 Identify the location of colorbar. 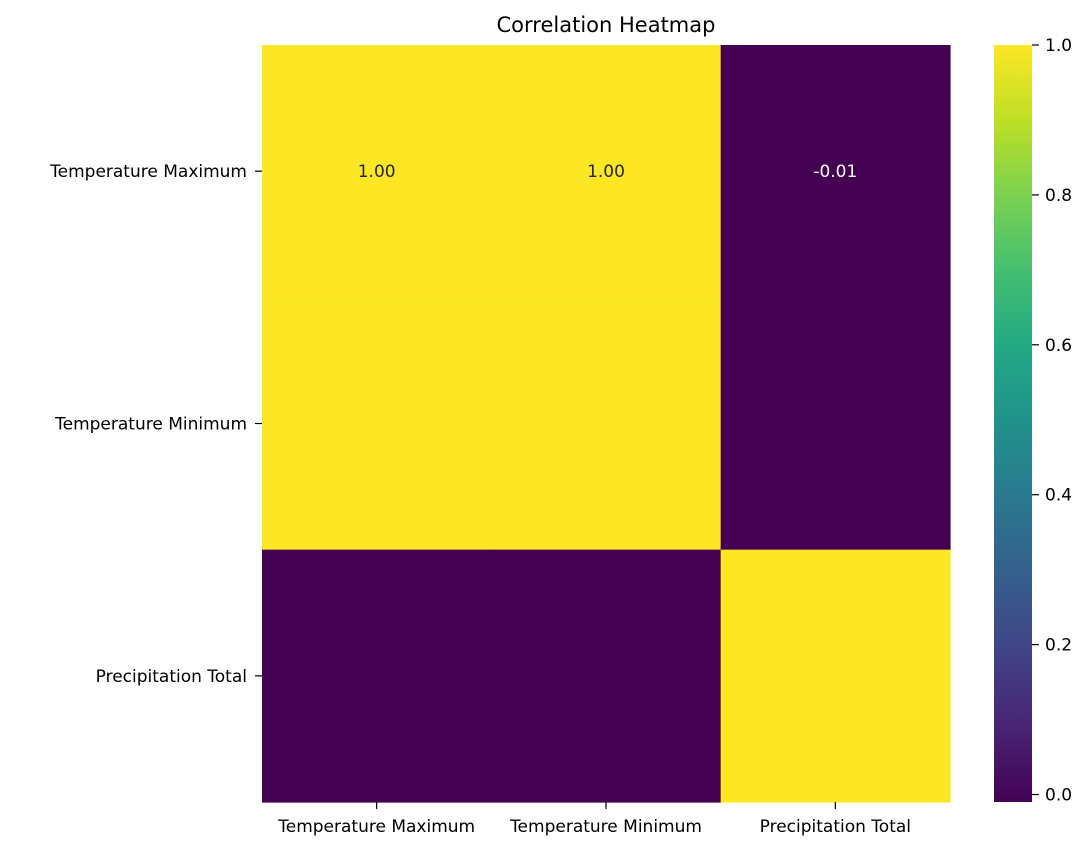
(1013, 423).